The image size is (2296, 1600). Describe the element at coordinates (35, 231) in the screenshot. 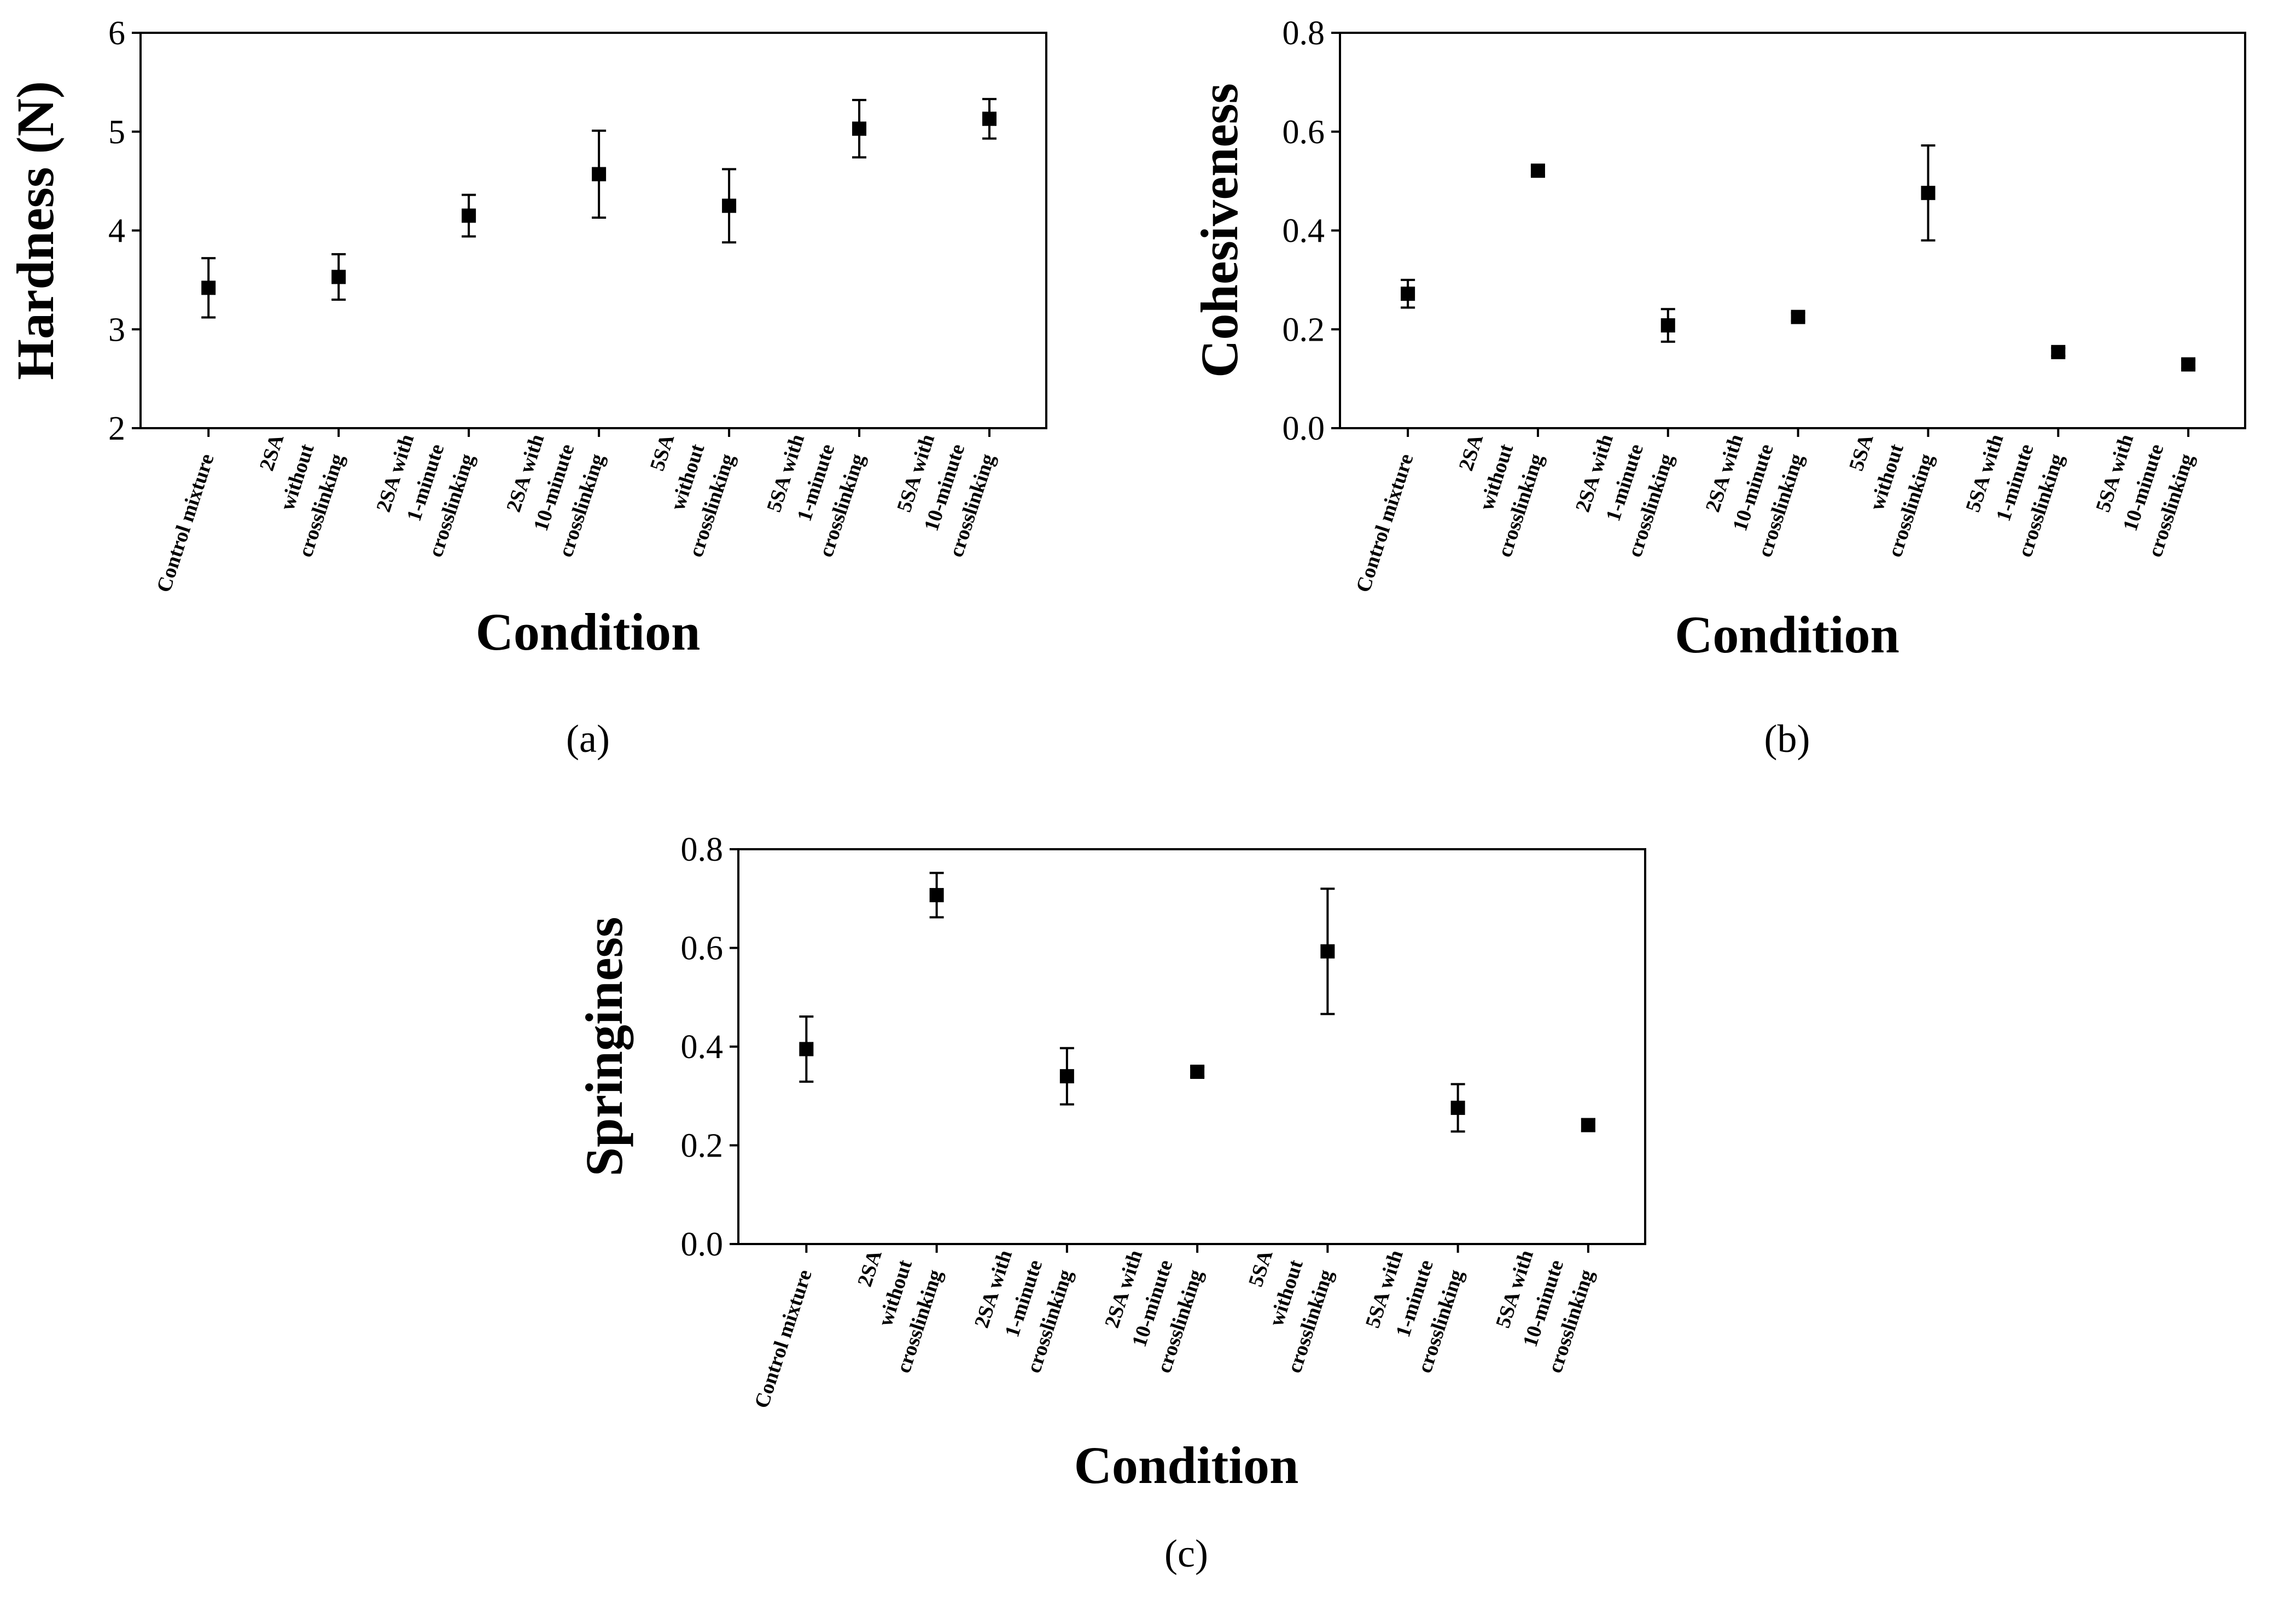

I see `y-axis-title: Hardness (N)` at that location.